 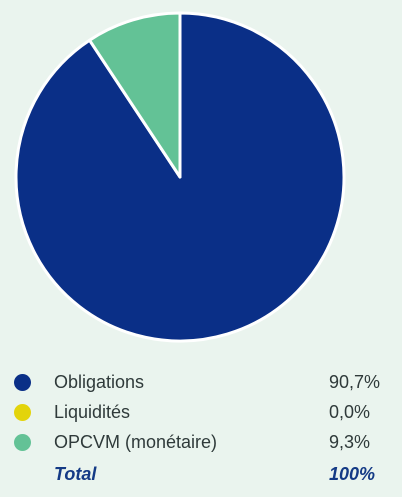 What do you see at coordinates (201, 382) in the screenshot?
I see `legend-item-obligations: Obligations 90,7%` at bounding box center [201, 382].